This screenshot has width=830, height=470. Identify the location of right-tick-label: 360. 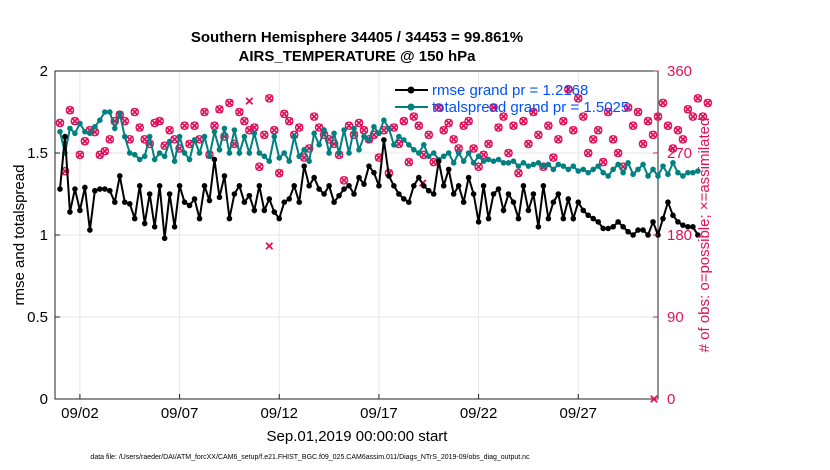
(679, 71).